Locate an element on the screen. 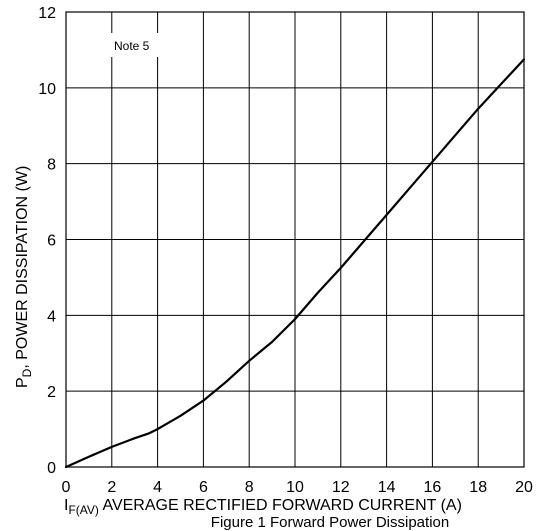 Image resolution: width=549 pixels, height=531 pixels. y-tick-label: 2 is located at coordinates (51, 392).